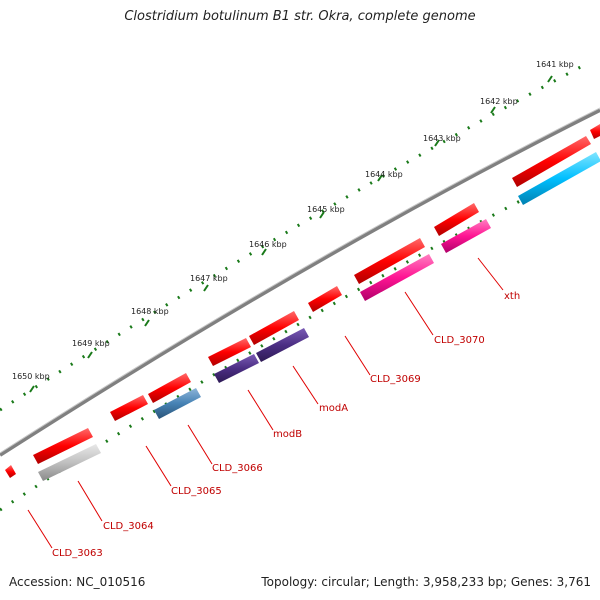 The height and width of the screenshot is (600, 600). I want to click on gene-cld3070, so click(397, 277).